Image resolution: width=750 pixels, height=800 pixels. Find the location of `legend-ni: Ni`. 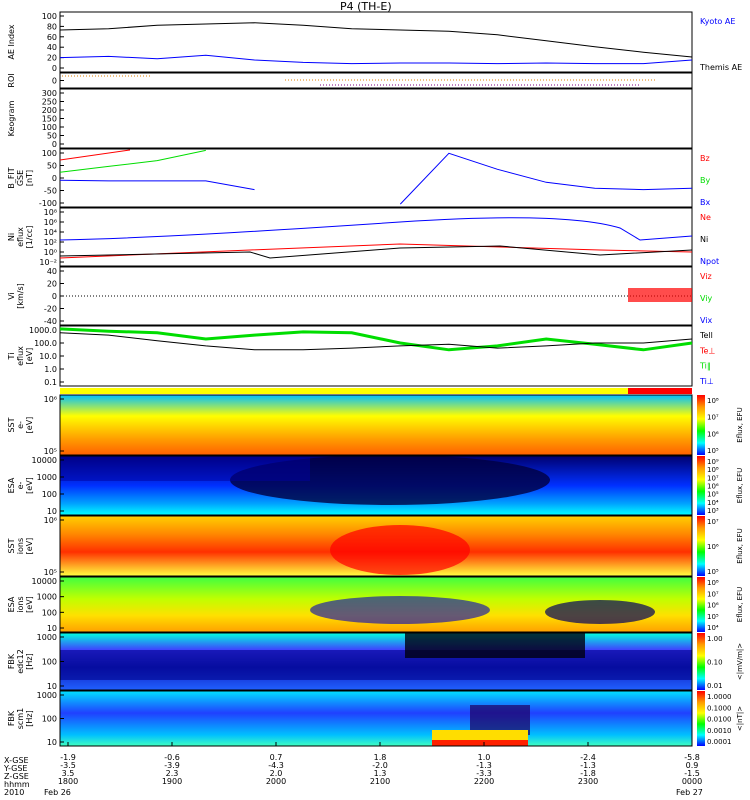

legend-ni: Ni is located at coordinates (704, 239).